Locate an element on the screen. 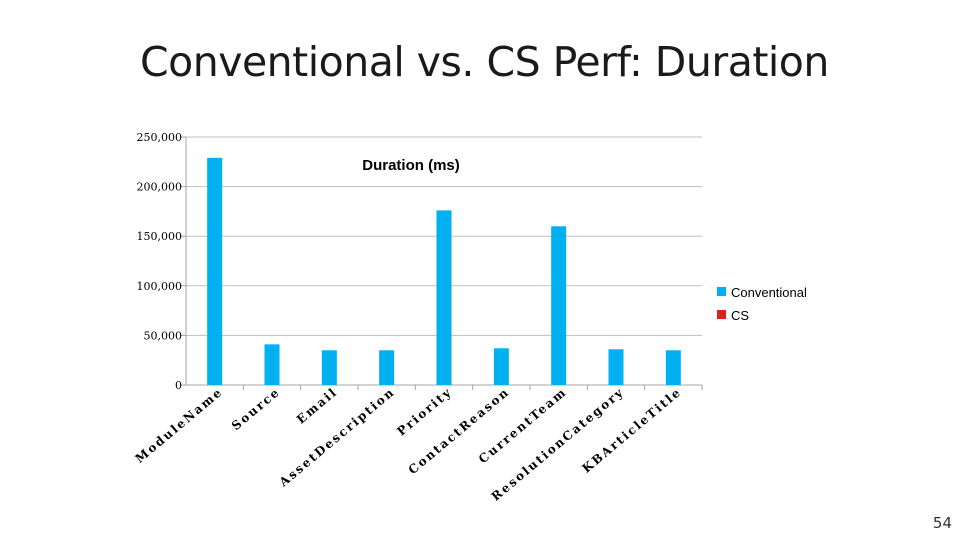 This screenshot has height=540, width=960. x-tick-label: Source is located at coordinates (256, 409).